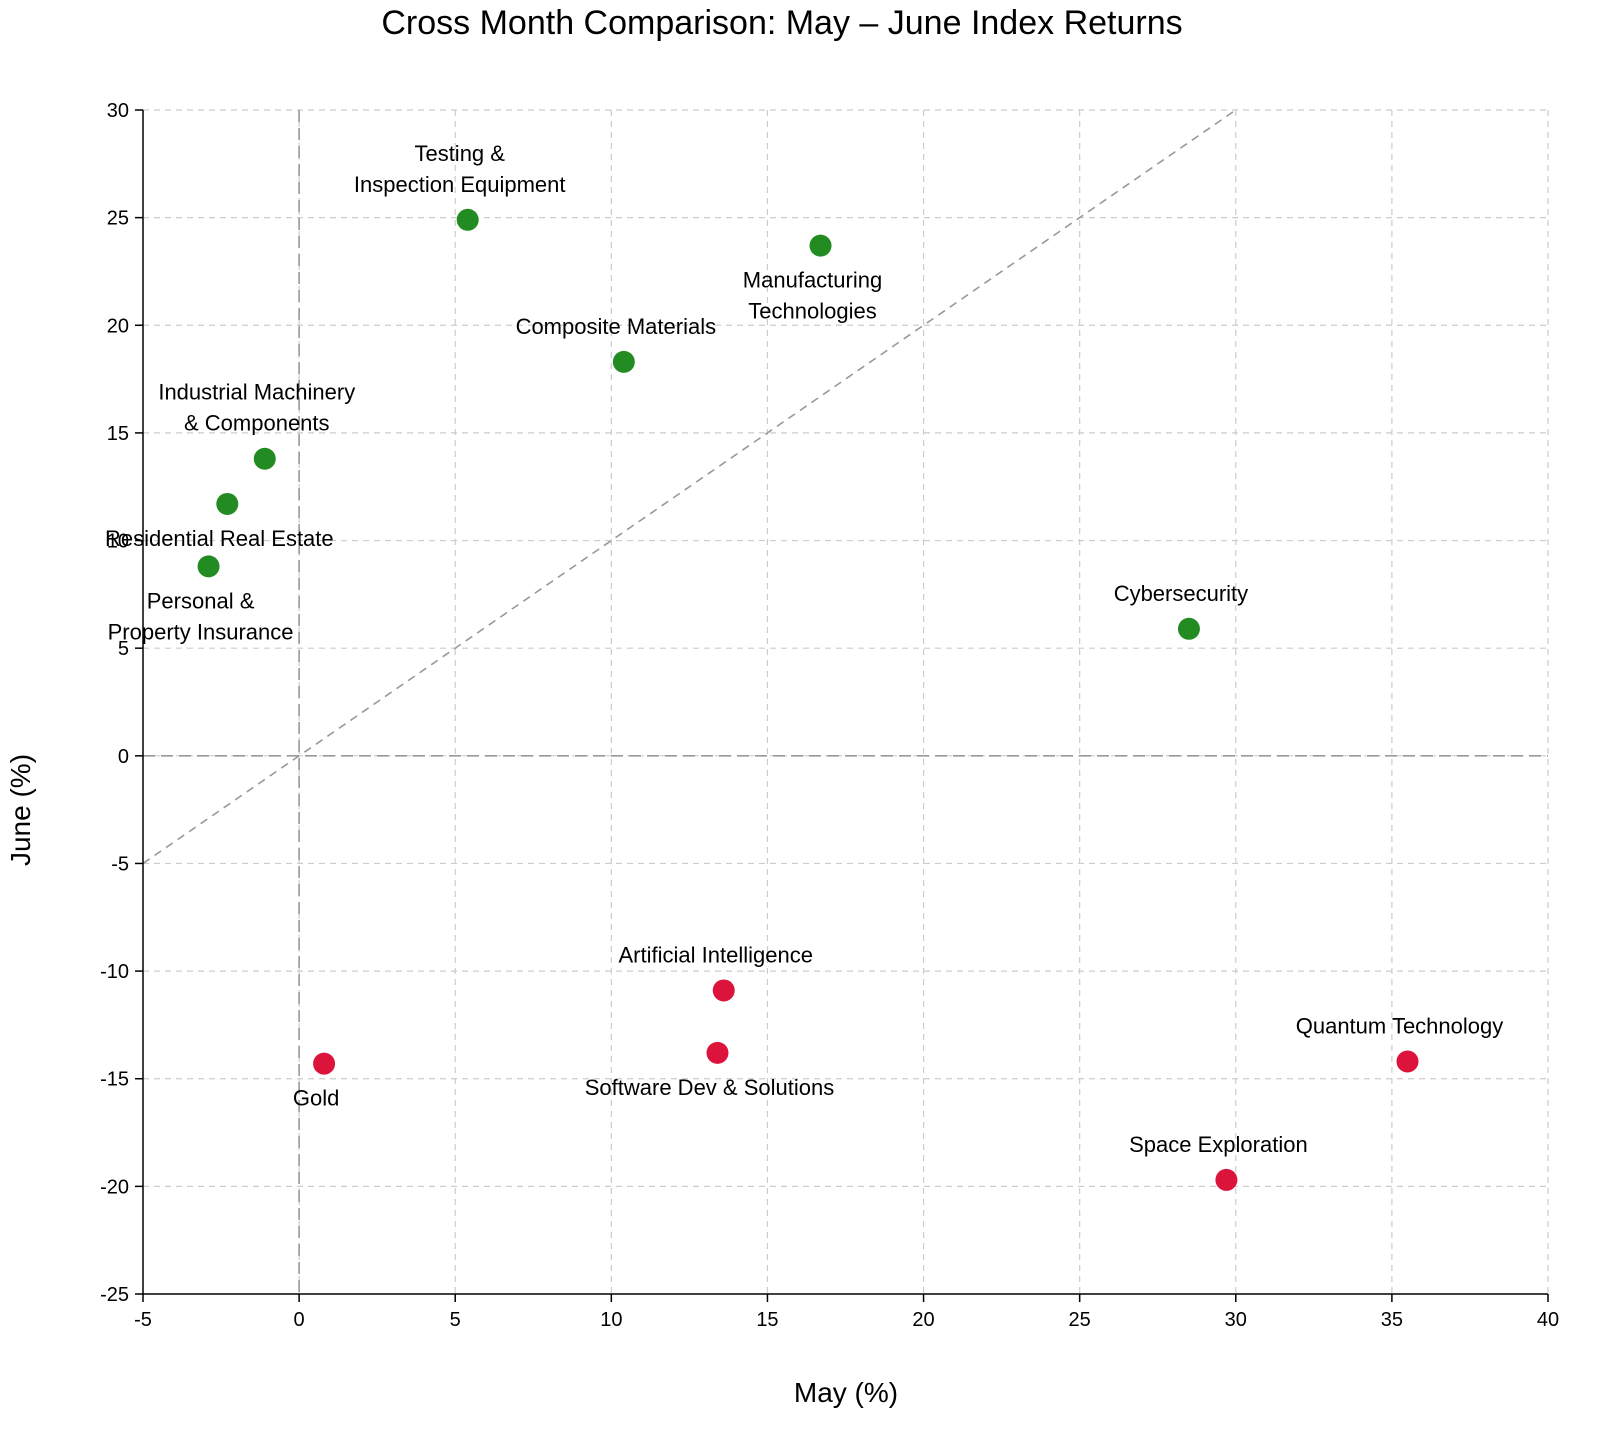 This screenshot has height=1437, width=1602. I want to click on x-tick-label: 25, so click(1080, 1320).